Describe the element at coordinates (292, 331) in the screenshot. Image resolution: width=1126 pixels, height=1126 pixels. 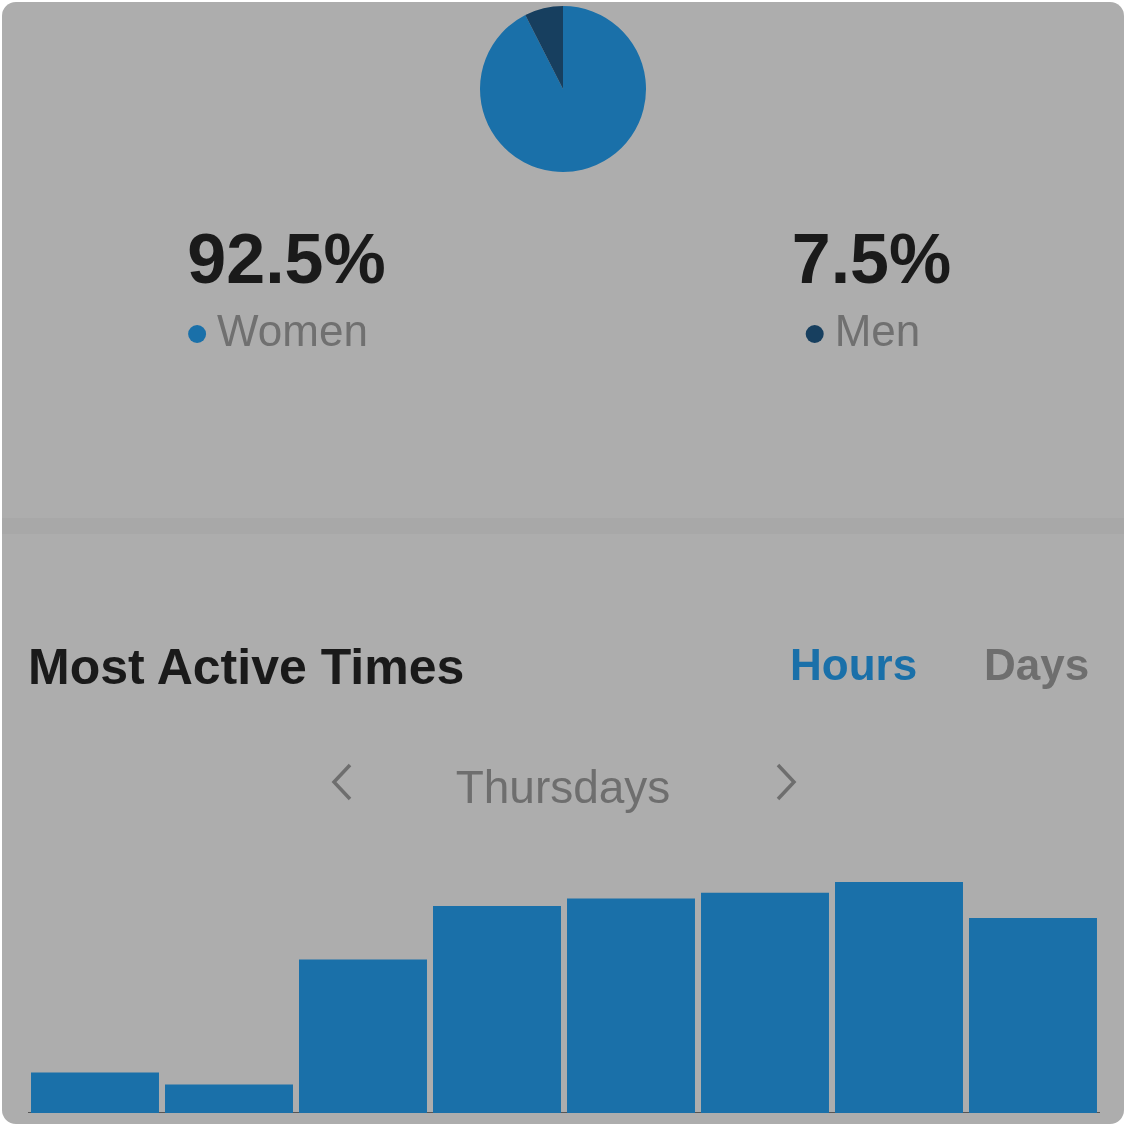
I see `legend-label: Women` at that location.